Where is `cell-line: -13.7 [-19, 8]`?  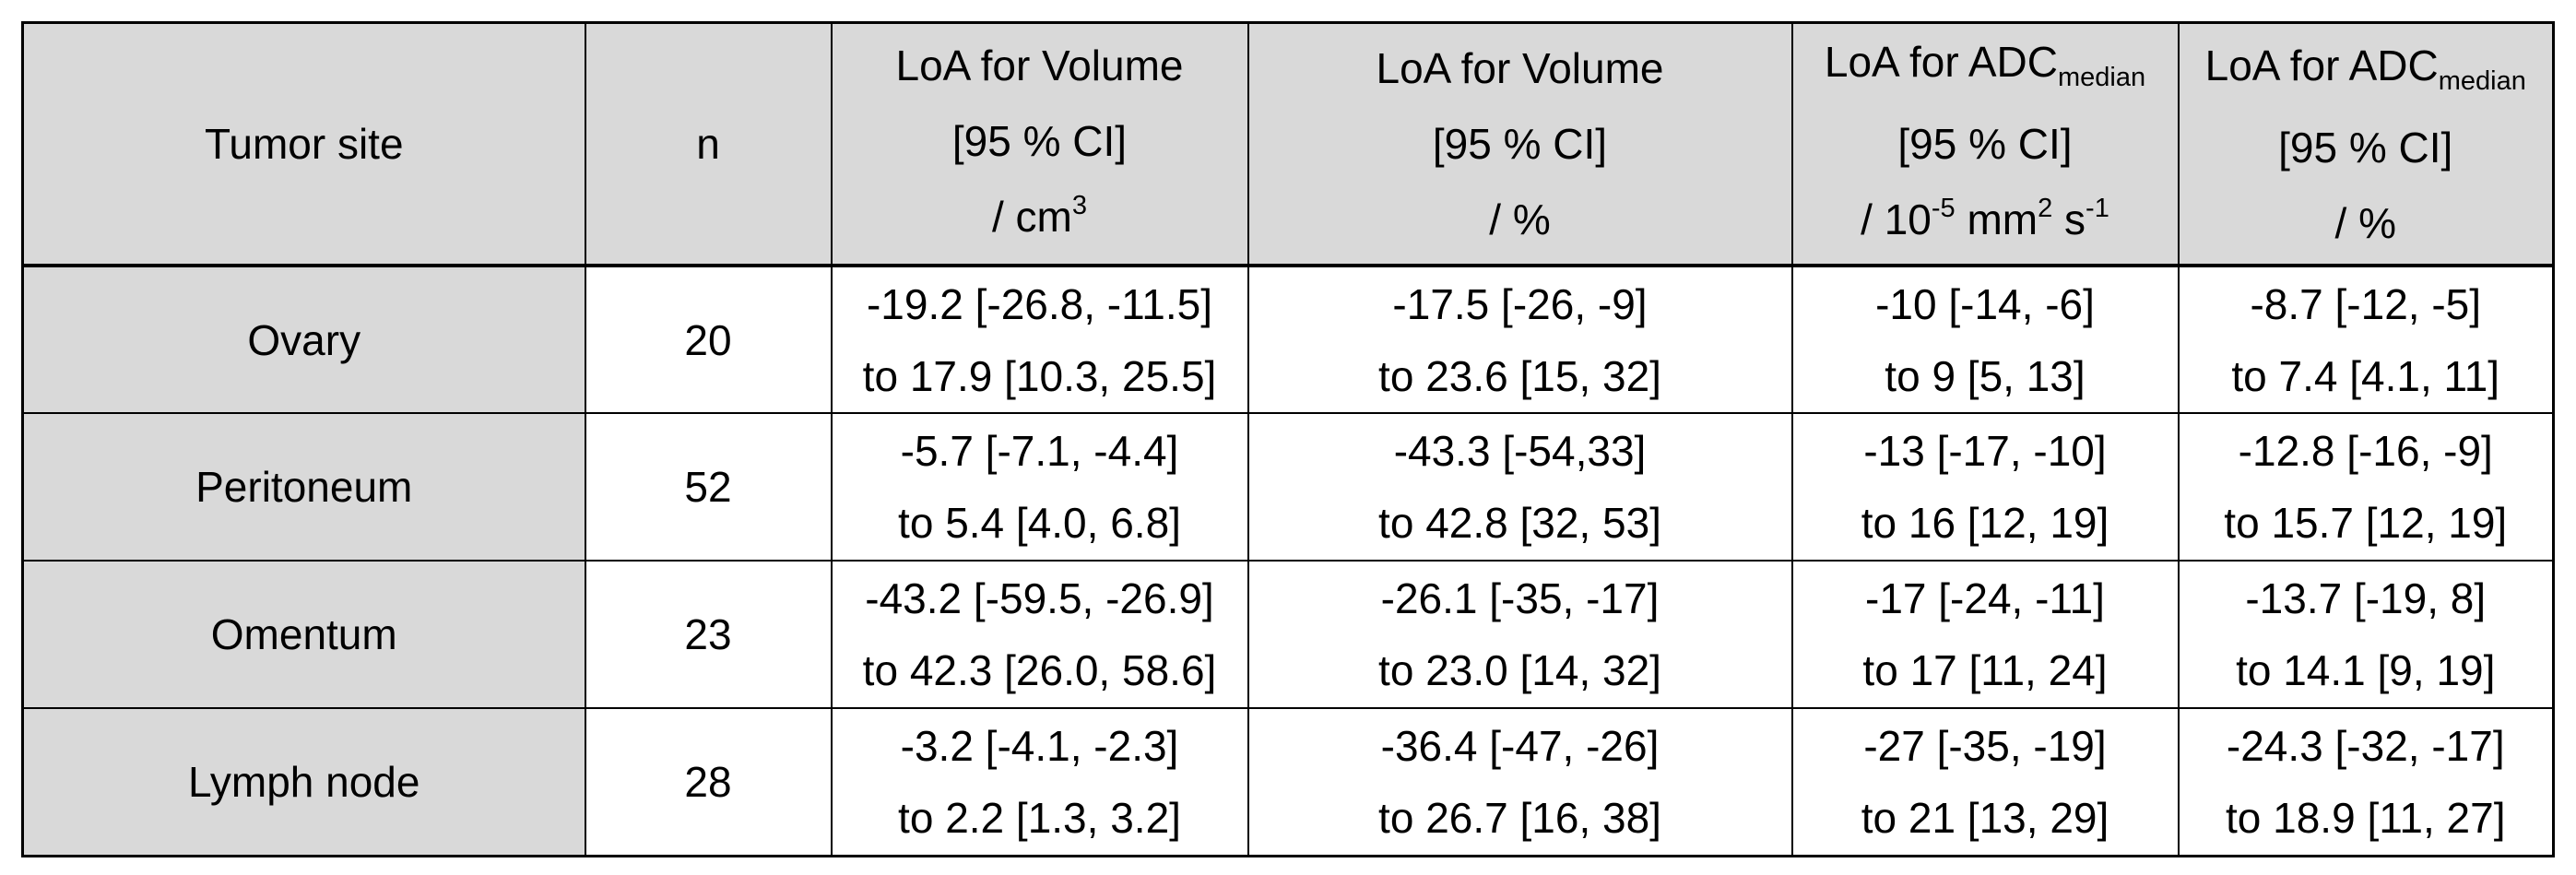
cell-line: -13.7 [-19, 8] is located at coordinates (2366, 598).